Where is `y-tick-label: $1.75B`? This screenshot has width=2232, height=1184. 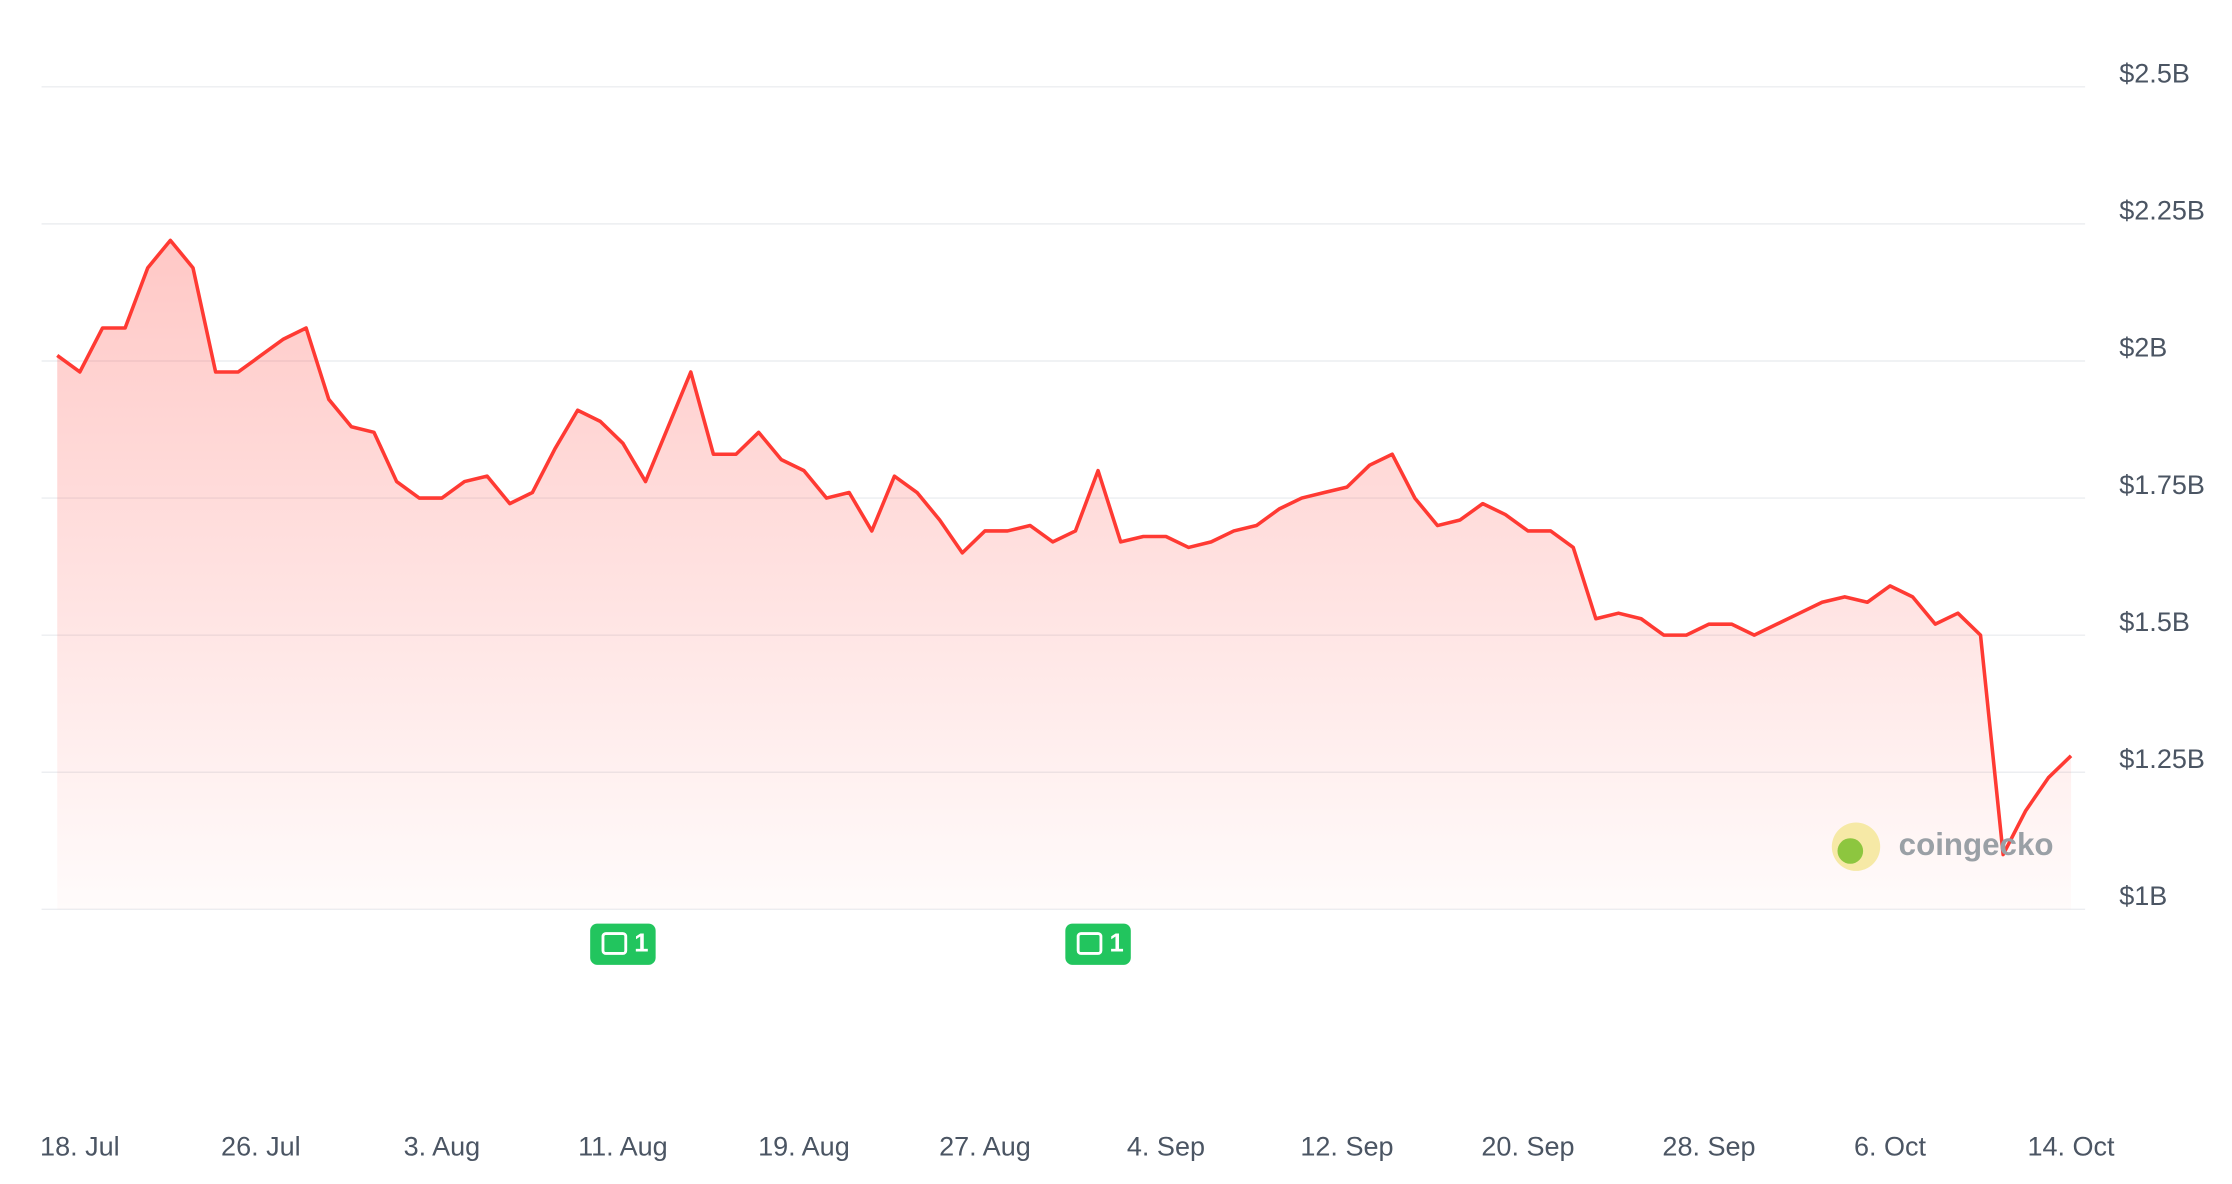
y-tick-label: $1.75B is located at coordinates (2162, 485).